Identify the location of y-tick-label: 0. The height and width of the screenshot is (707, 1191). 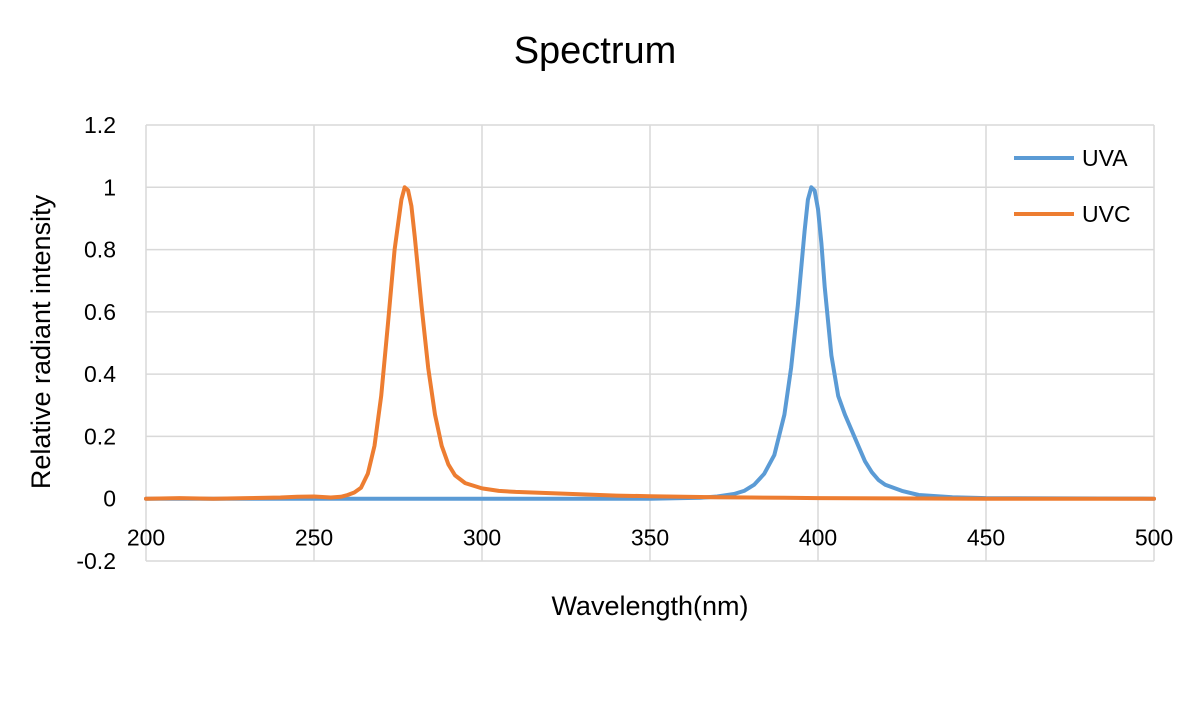
(109, 499).